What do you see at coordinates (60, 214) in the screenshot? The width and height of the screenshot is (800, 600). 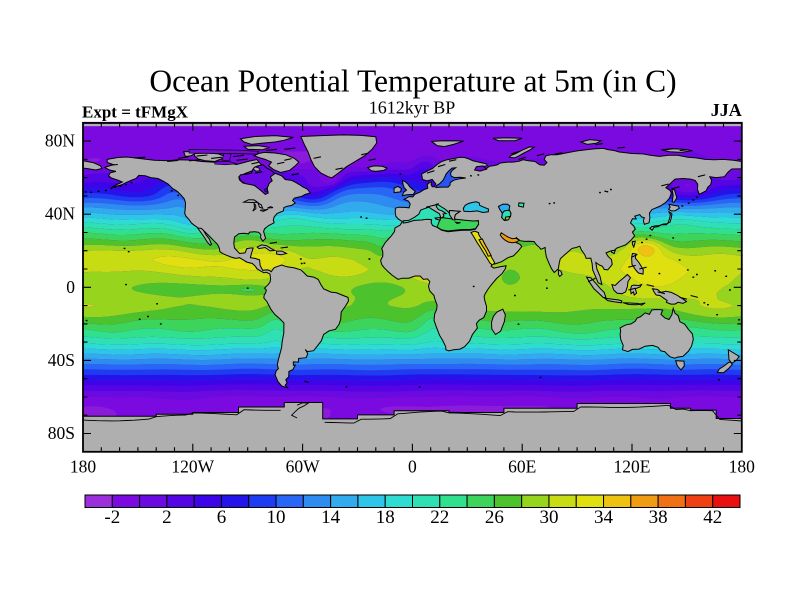 I see `svg-text: 40N` at bounding box center [60, 214].